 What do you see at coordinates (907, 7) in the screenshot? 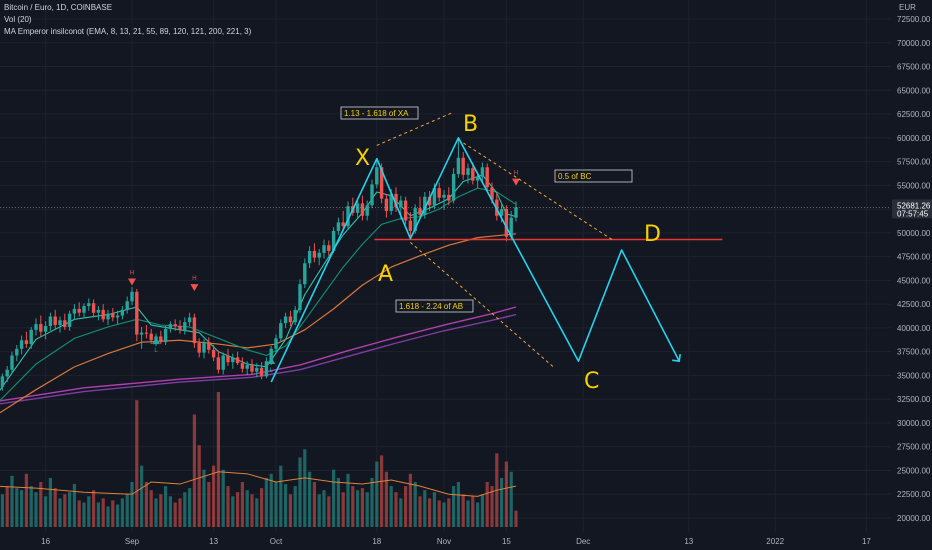
I see `currency-label: EUR` at bounding box center [907, 7].